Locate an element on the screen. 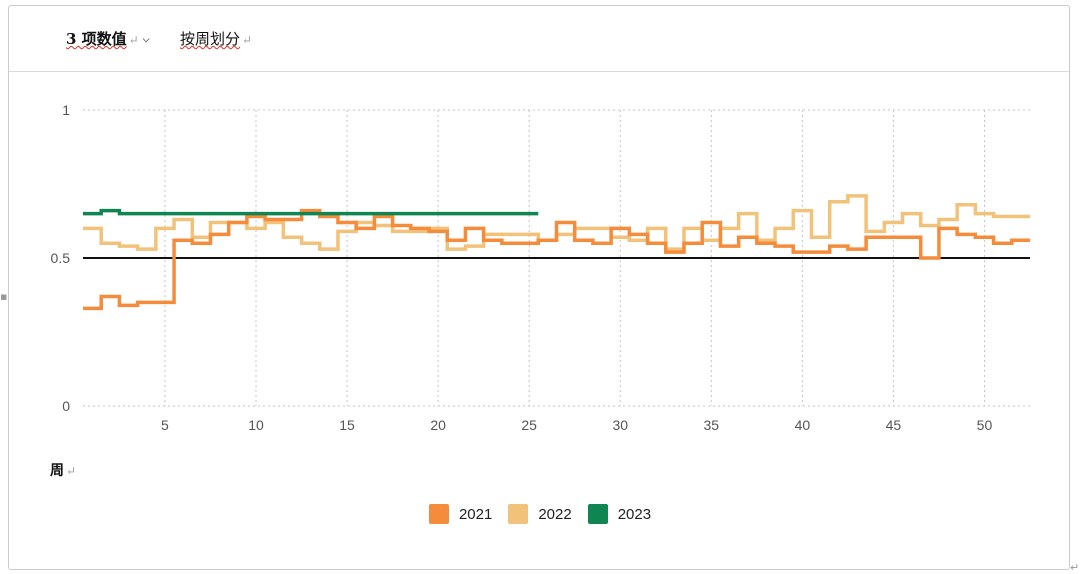 This screenshot has height=574, width=1080. metric-selector: 3 项数值 ↵ ⌵ is located at coordinates (108, 38).